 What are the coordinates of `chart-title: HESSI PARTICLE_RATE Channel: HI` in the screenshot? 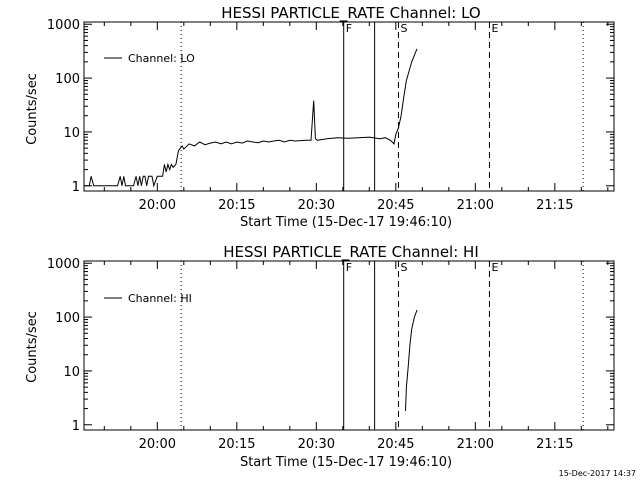 It's located at (351, 252).